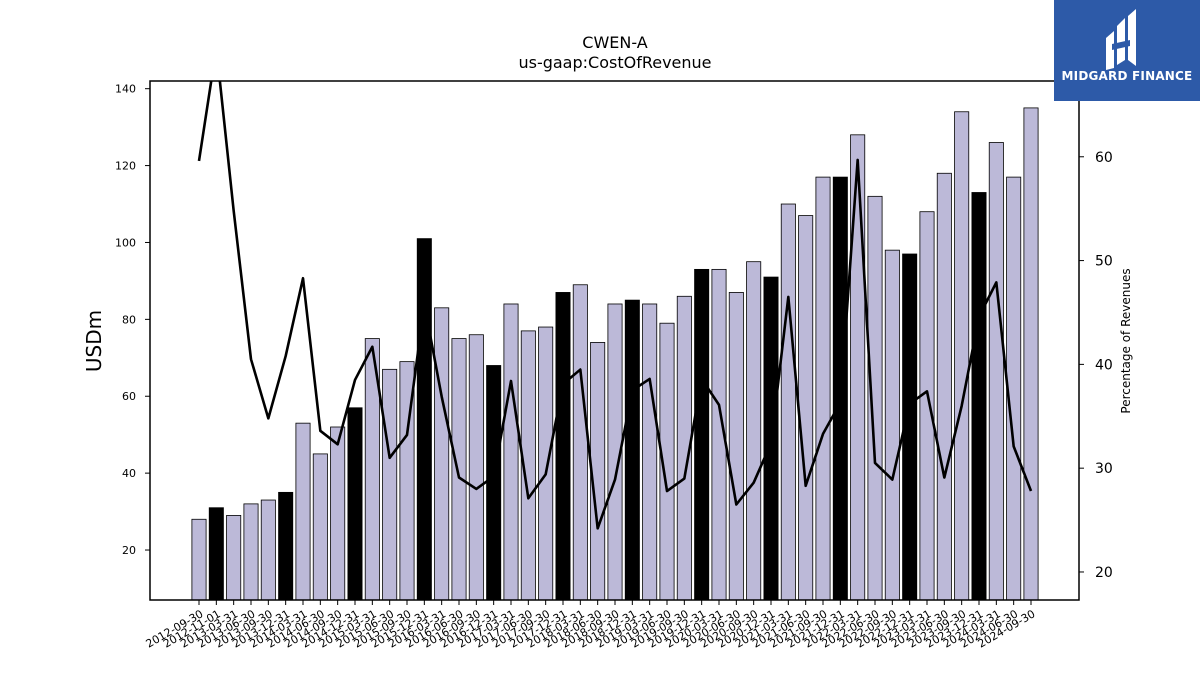 This screenshot has height=675, width=1200. What do you see at coordinates (1121, 39) in the screenshot?
I see `midgard-logo-icon` at bounding box center [1121, 39].